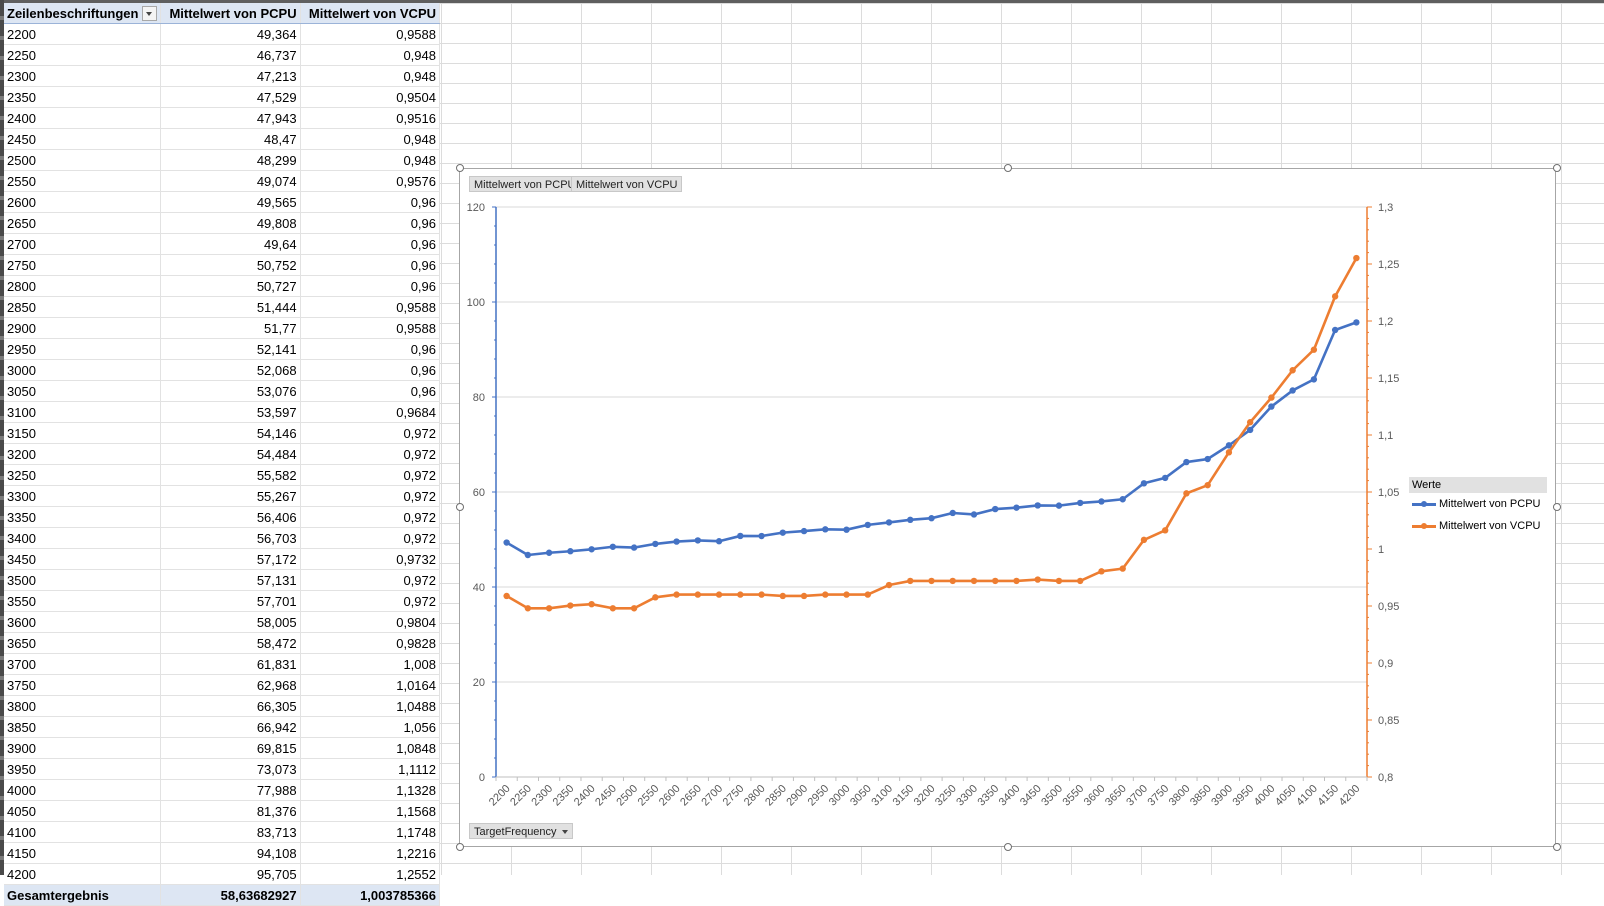 This screenshot has width=1604, height=906. I want to click on table-row: 2950 52,141 0,96, so click(222, 349).